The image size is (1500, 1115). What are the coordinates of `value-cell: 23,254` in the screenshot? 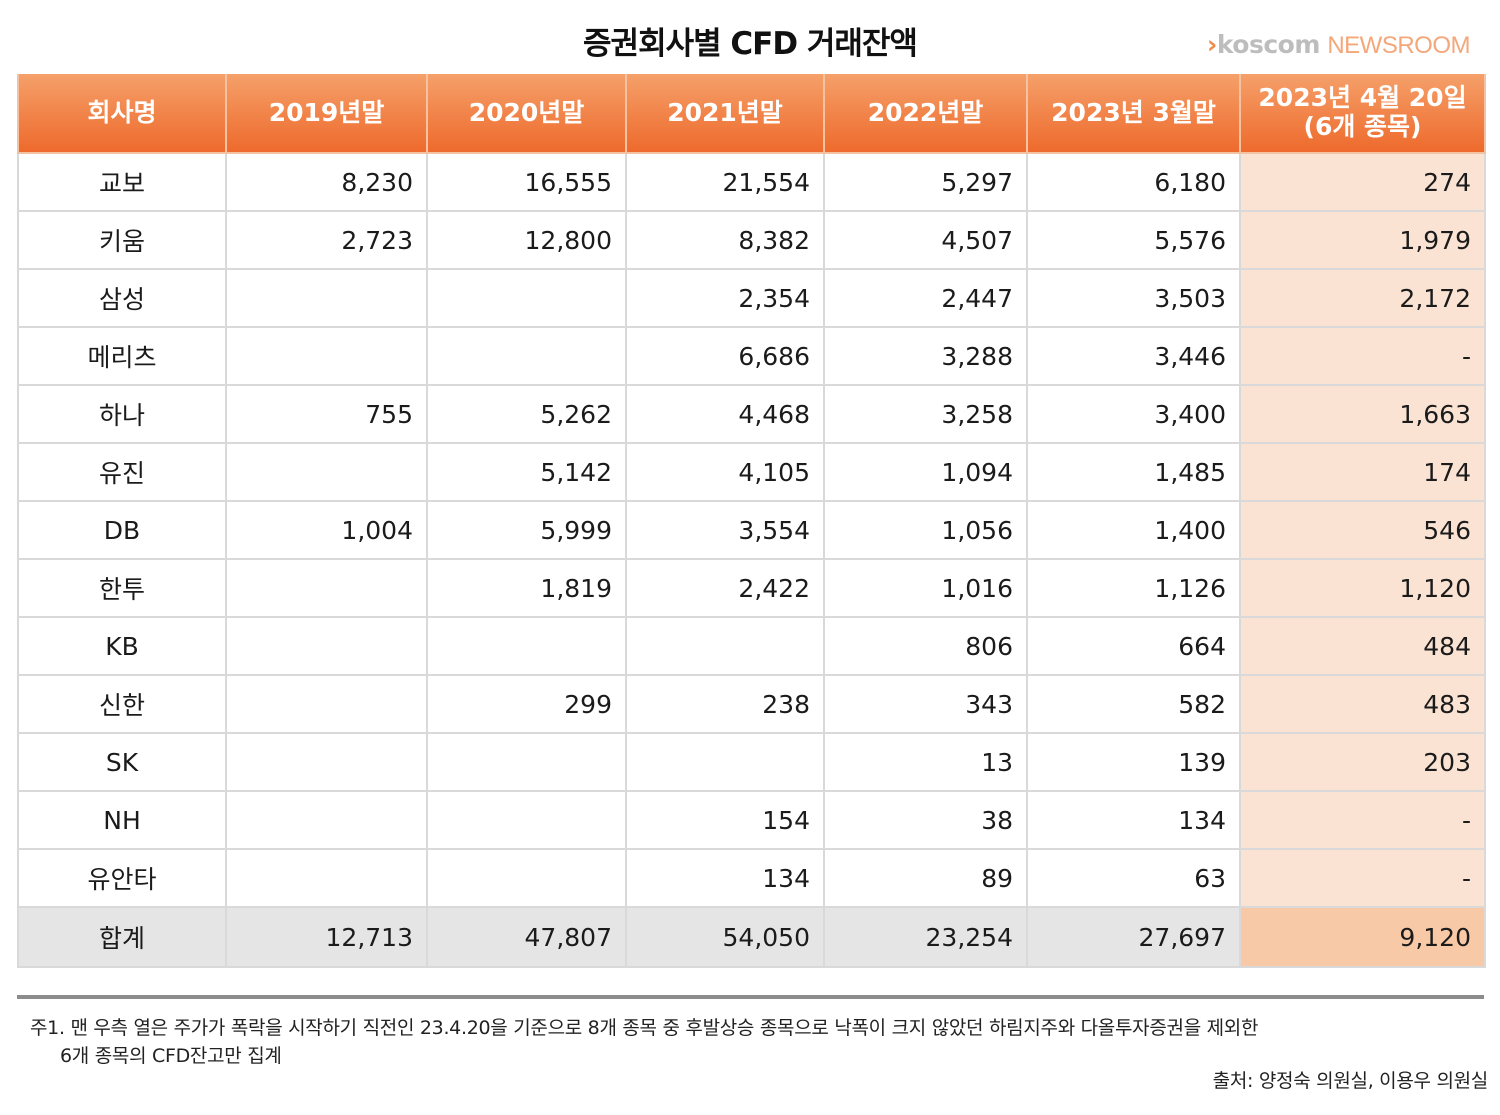 It's located at (925, 937).